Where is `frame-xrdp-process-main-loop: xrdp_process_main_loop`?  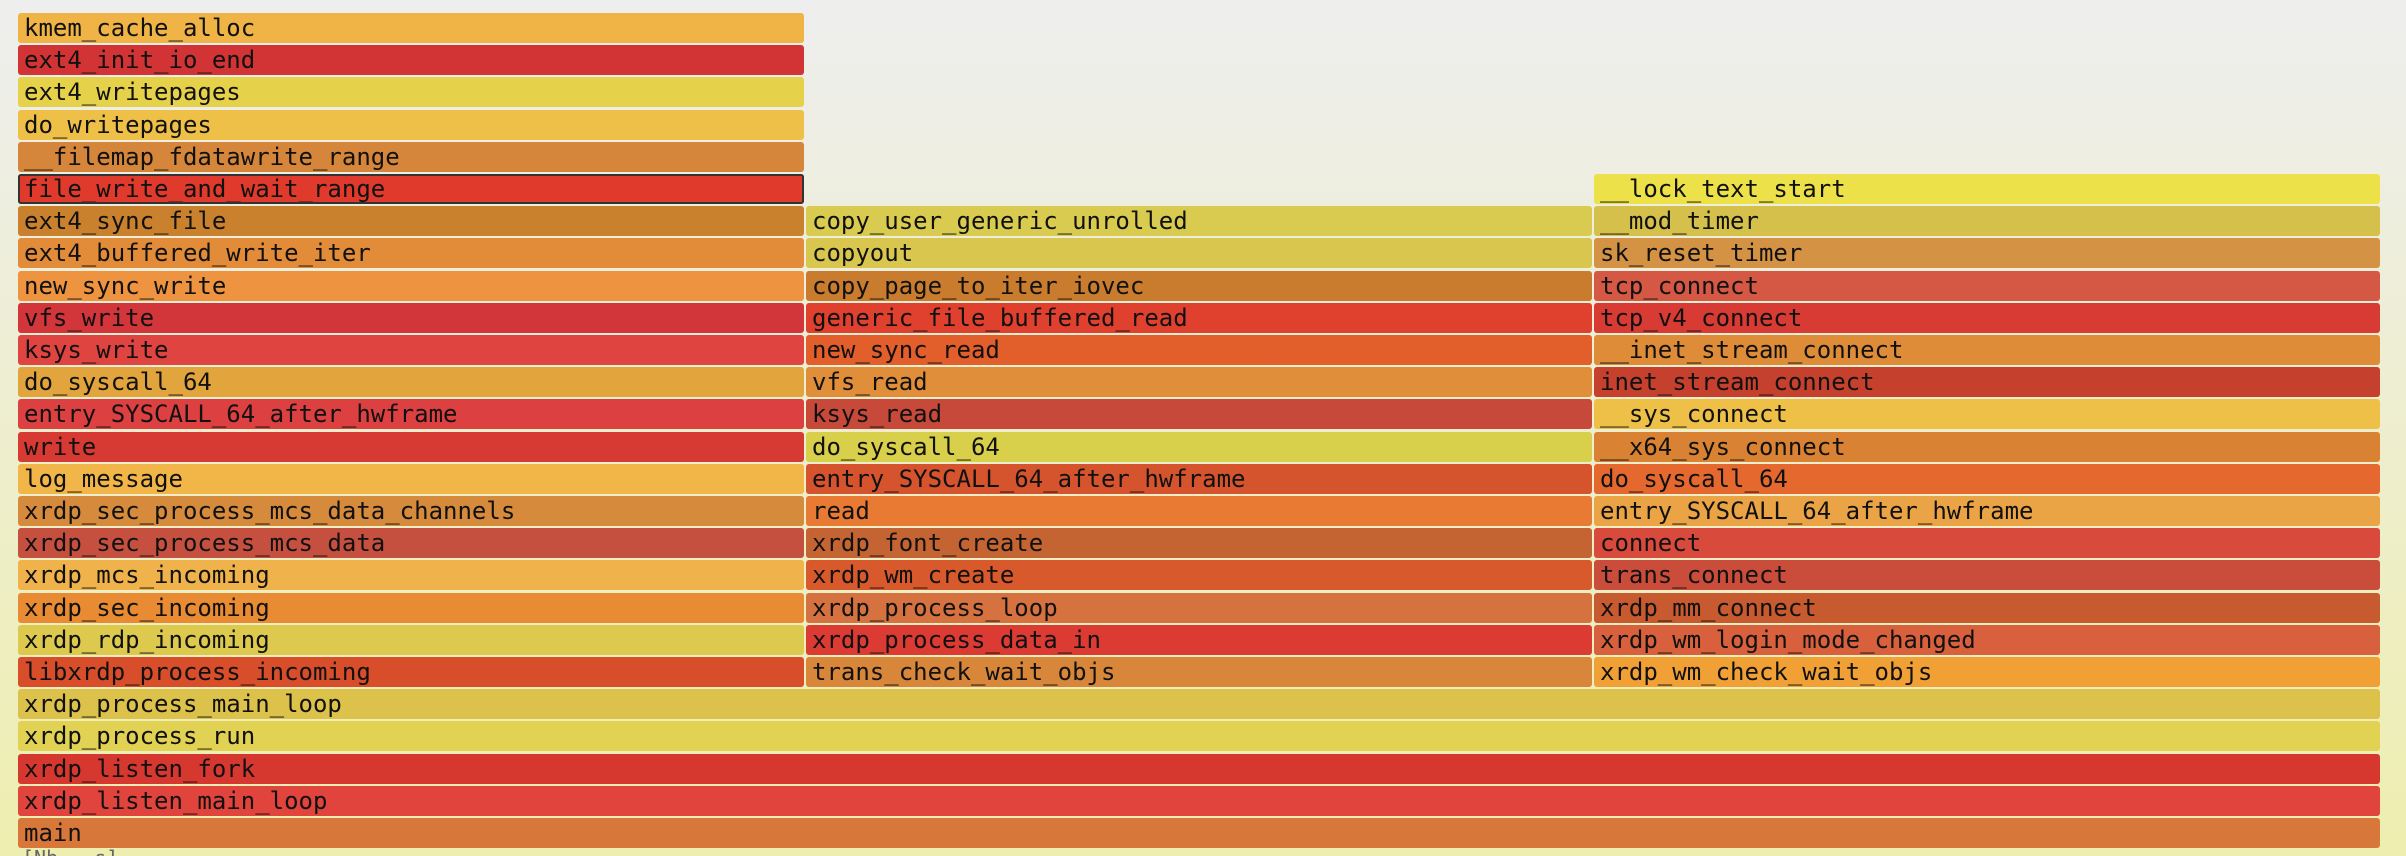 frame-xrdp-process-main-loop: xrdp_process_main_loop is located at coordinates (1199, 704).